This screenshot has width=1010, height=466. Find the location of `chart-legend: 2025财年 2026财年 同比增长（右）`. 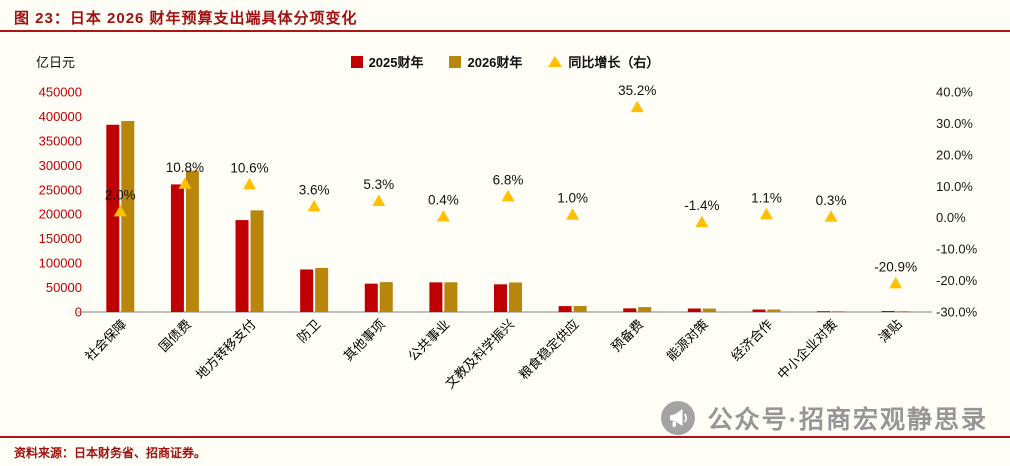

chart-legend: 2025财年 2026财年 同比增长（右） is located at coordinates (505, 61).